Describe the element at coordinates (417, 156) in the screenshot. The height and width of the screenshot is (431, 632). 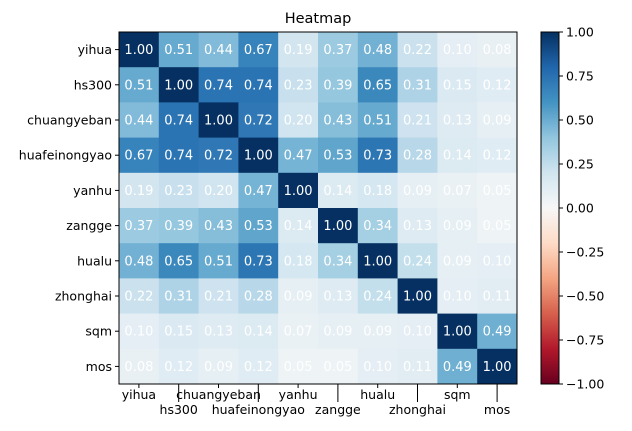
I see `cell-value-label: 0.28` at that location.